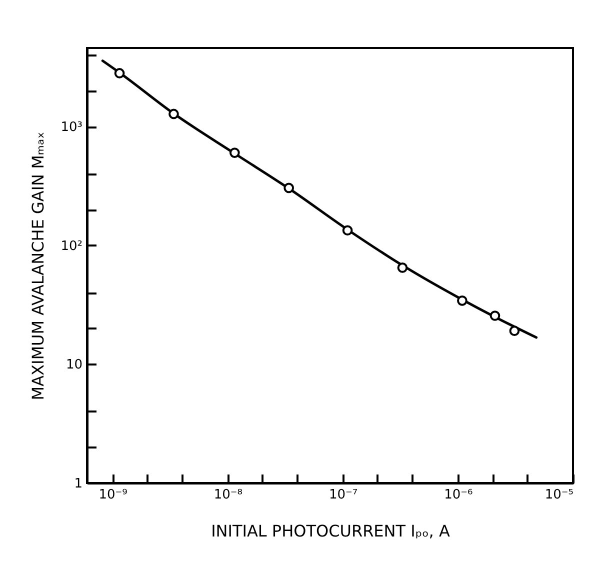 The height and width of the screenshot is (588, 610). I want to click on y-tick-label: 1, so click(78, 484).